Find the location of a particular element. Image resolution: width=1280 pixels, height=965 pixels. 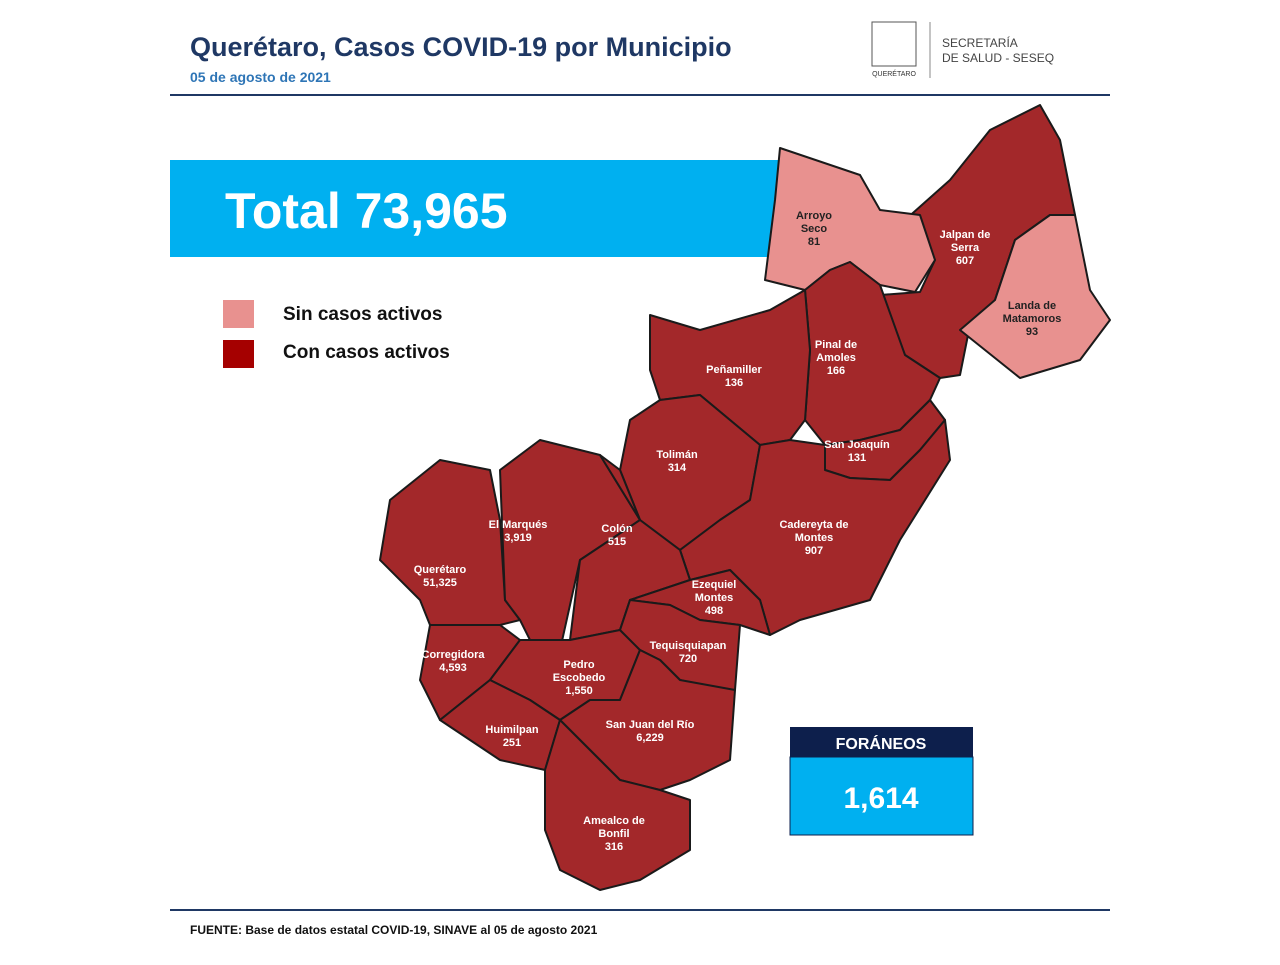

municipality-cases: 515 is located at coordinates (617, 542).